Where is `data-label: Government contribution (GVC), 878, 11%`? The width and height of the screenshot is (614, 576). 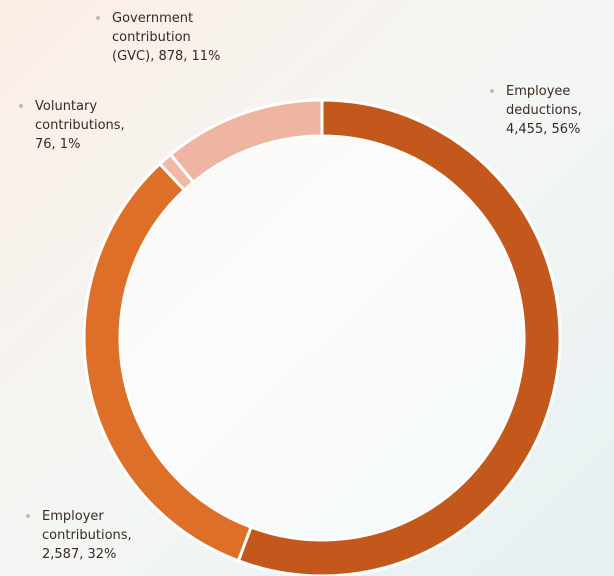 data-label: Government contribution (GVC), 878, 11% is located at coordinates (166, 37).